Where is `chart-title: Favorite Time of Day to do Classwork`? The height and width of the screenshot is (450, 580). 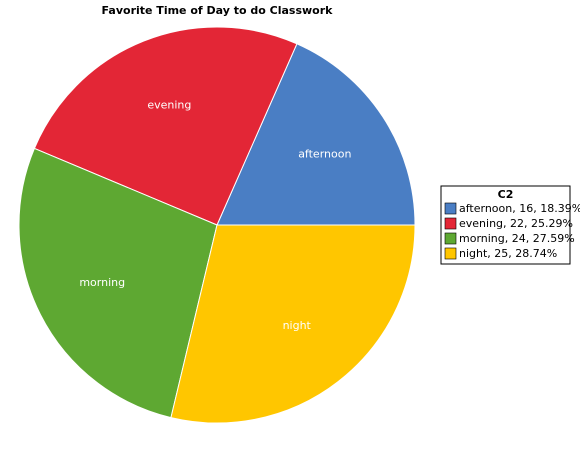
chart-title: Favorite Time of Day to do Classwork is located at coordinates (218, 10).